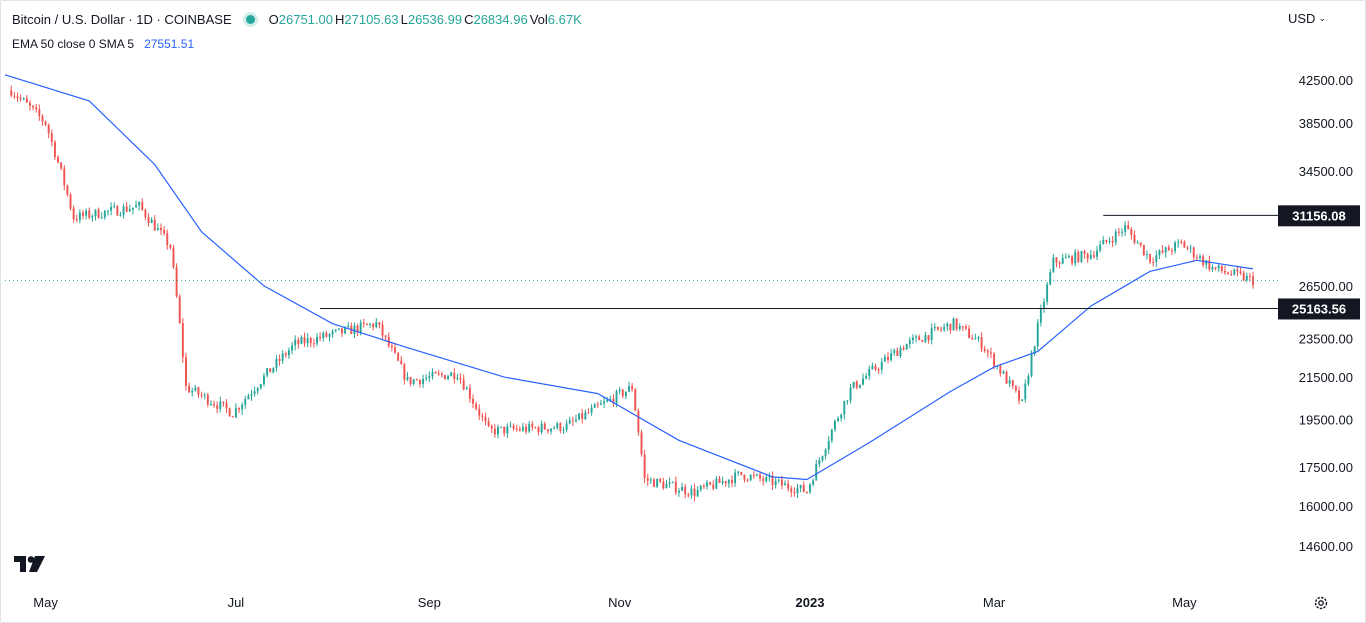 This screenshot has width=1366, height=623. Describe the element at coordinates (1319, 309) in the screenshot. I see `level-label-bg` at that location.